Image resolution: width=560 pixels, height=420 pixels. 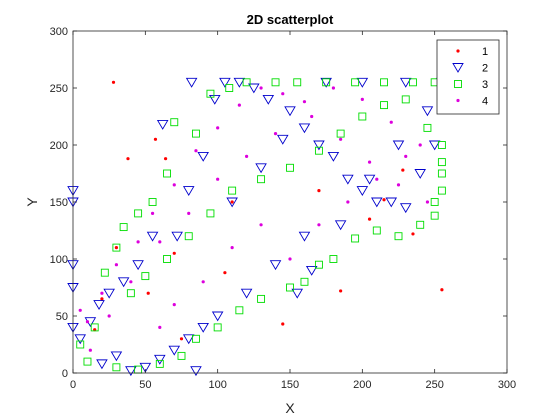 What do you see at coordinates (290, 385) in the screenshot?
I see `x-tick-label: 150` at bounding box center [290, 385].